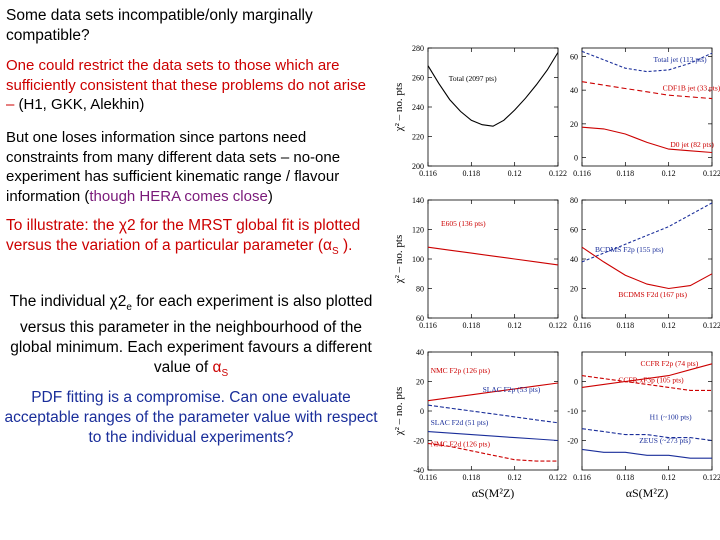  Describe the element at coordinates (345, 245) in the screenshot. I see `illustrate-end: ).` at that location.